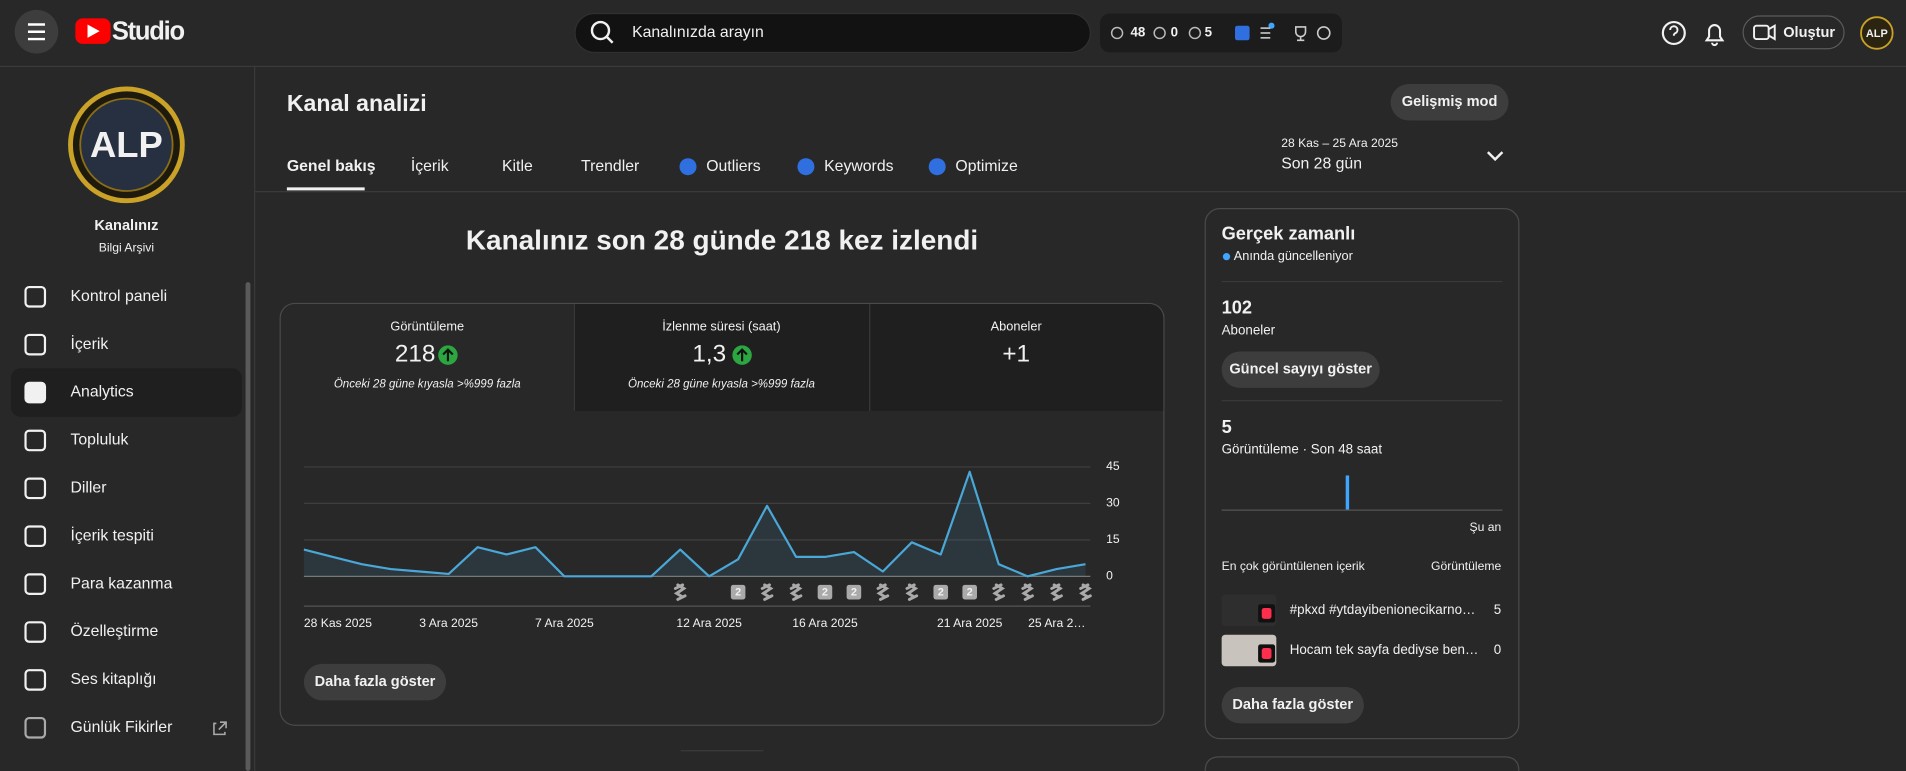  What do you see at coordinates (126, 144) in the screenshot?
I see `channel-avatar-text: ALP` at bounding box center [126, 144].